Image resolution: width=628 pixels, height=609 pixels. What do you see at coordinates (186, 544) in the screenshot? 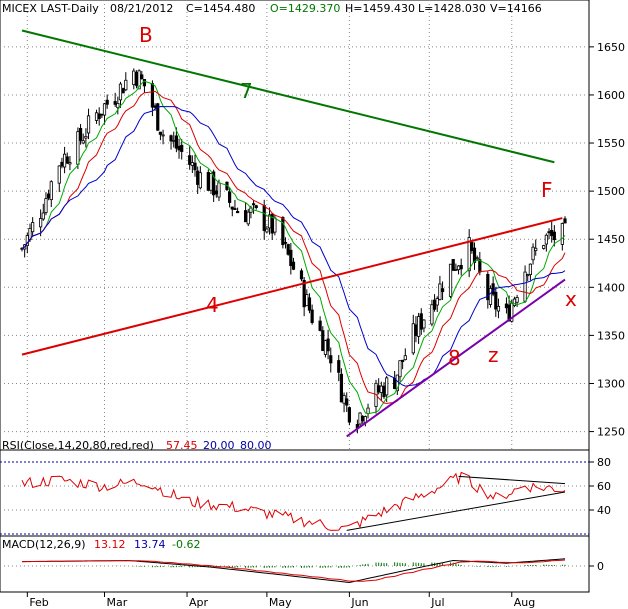
I see `macd-hist: -0.62` at bounding box center [186, 544].